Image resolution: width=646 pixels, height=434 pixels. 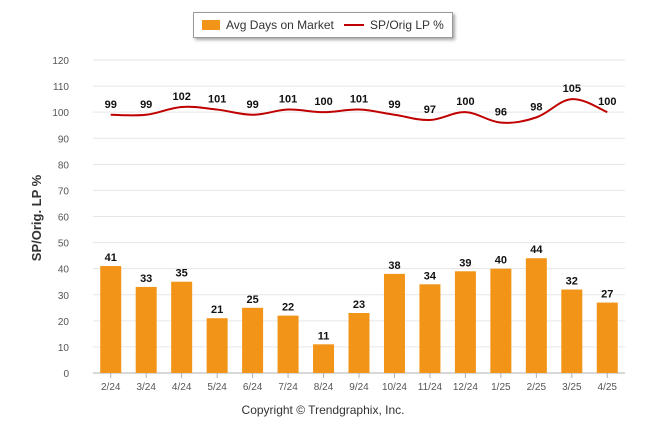 I want to click on x-tick-label: 2/25, so click(x=537, y=387).